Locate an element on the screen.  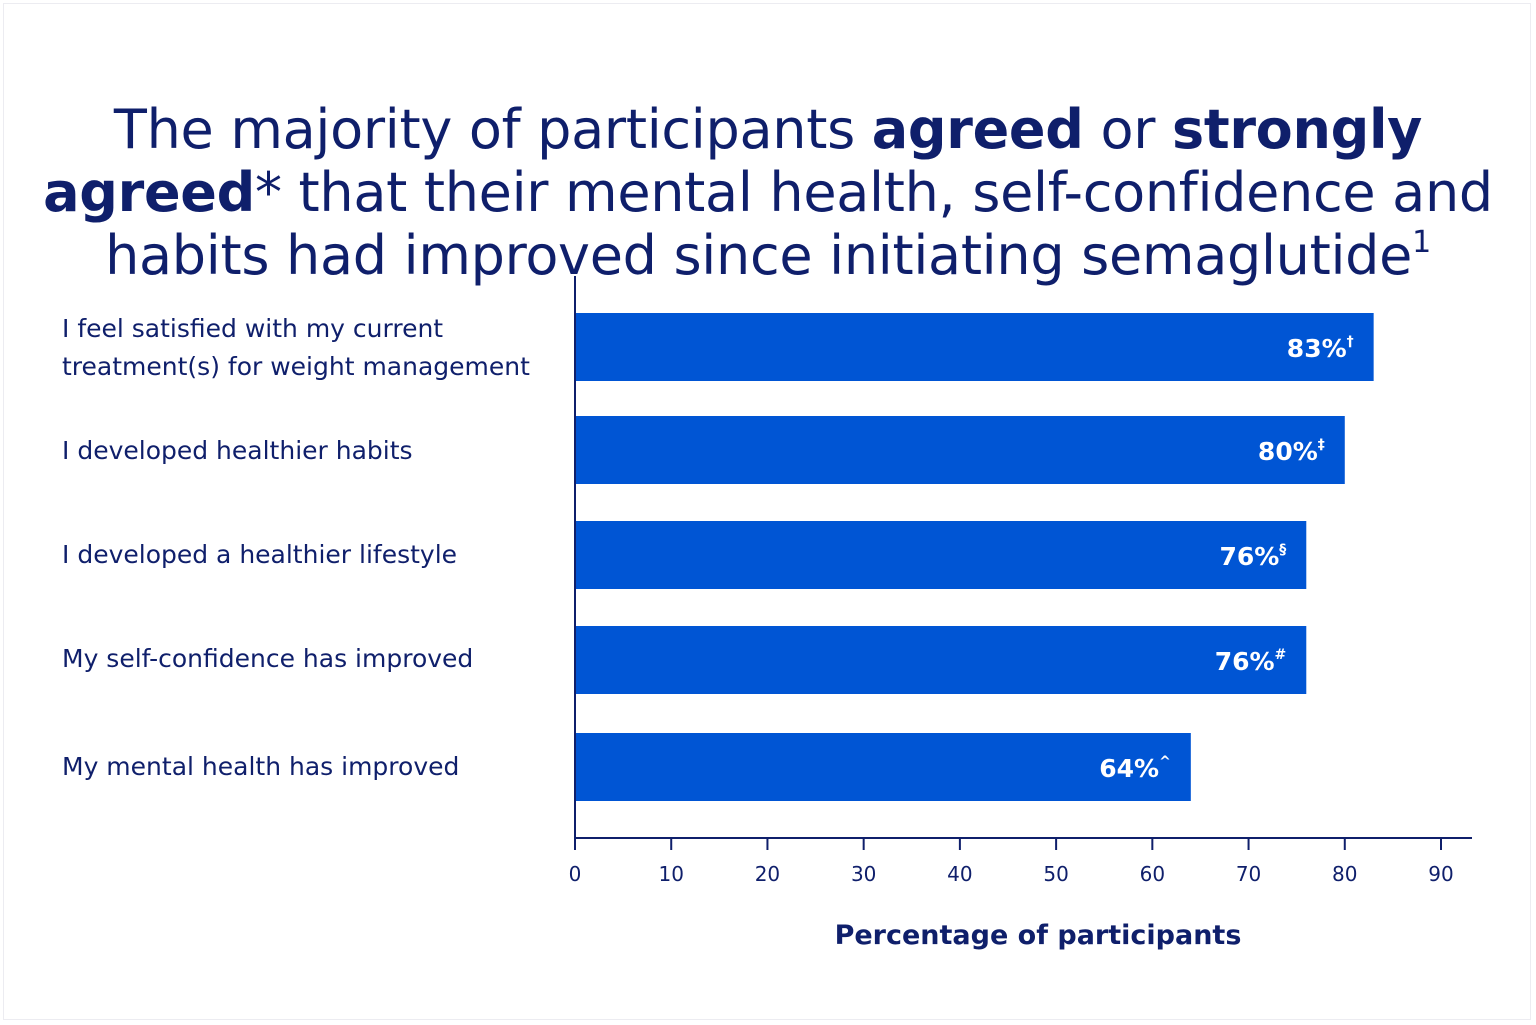
bar-value-label: 76%# is located at coordinates (1251, 661).